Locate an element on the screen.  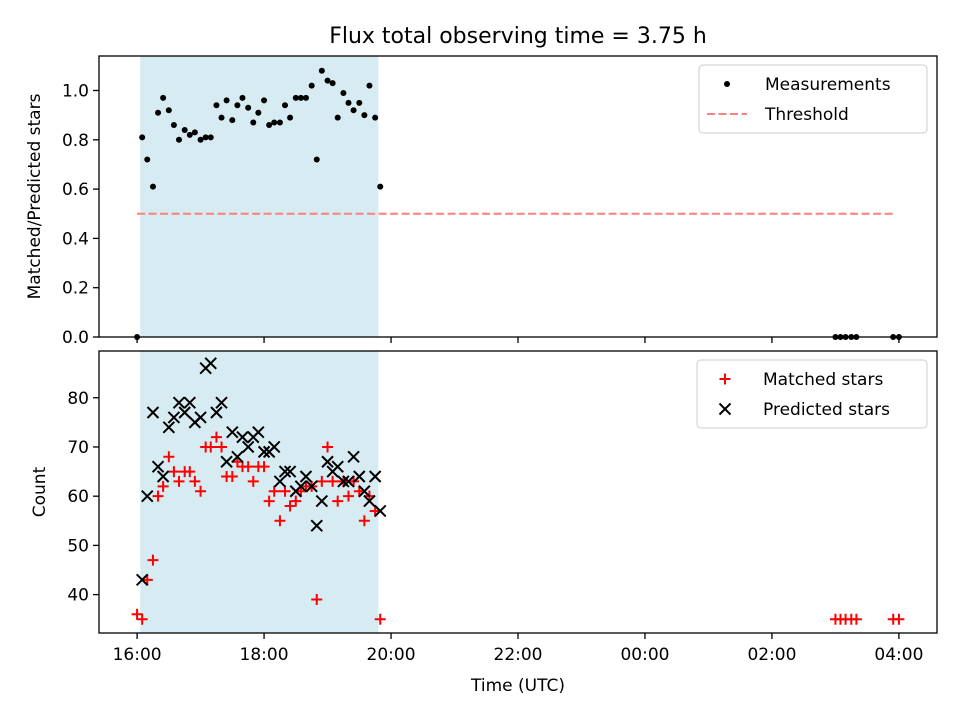
x-tick-label: 16:00 is located at coordinates (137, 655).